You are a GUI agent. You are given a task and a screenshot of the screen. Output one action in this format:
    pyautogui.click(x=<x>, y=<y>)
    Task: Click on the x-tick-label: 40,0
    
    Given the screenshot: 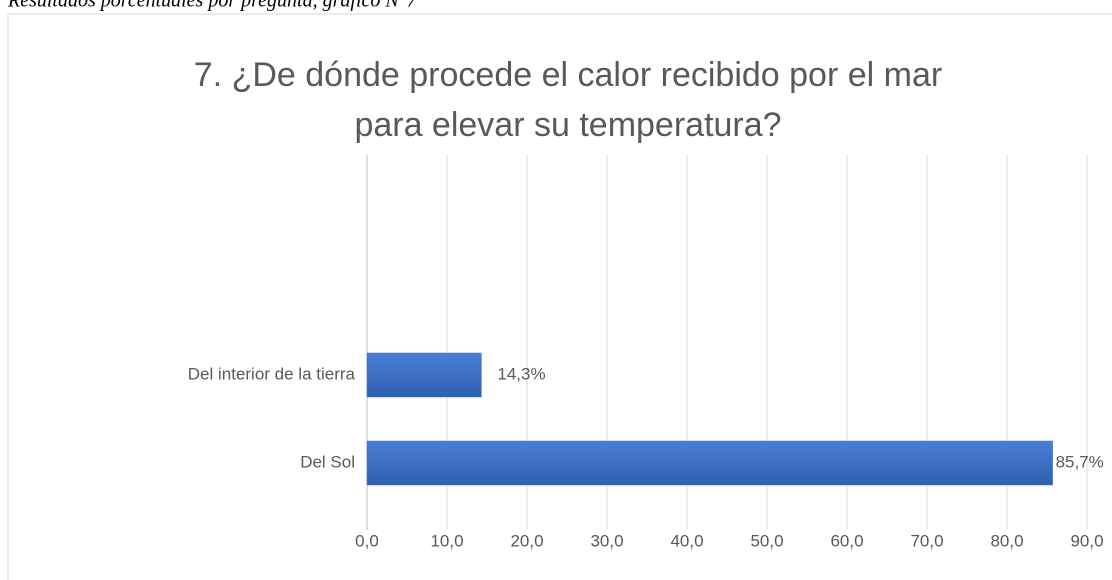 What is the action you would take?
    pyautogui.click(x=686, y=540)
    